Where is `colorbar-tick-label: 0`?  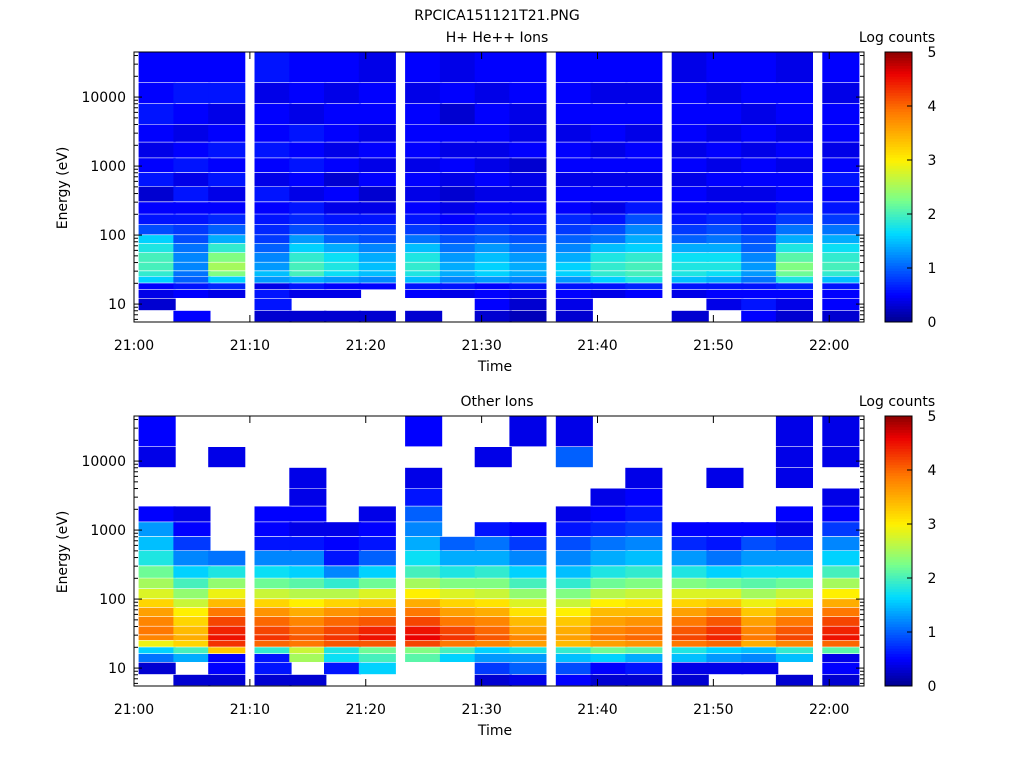 colorbar-tick-label: 0 is located at coordinates (932, 323).